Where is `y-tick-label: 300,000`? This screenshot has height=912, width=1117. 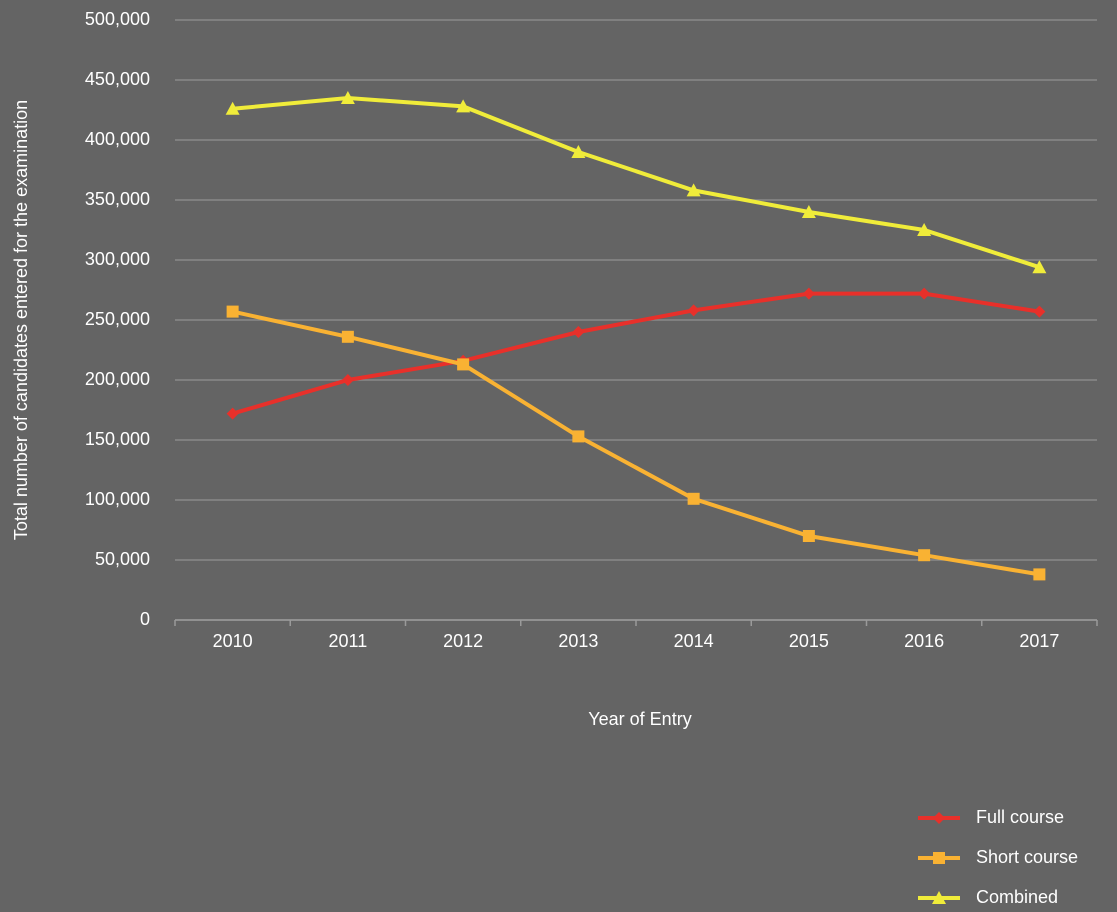
y-tick-label: 300,000 is located at coordinates (117, 259).